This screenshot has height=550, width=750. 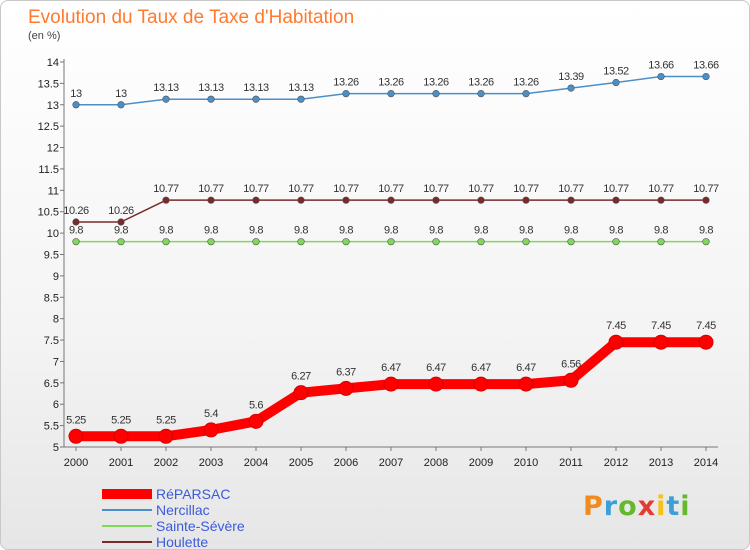 What do you see at coordinates (628, 506) in the screenshot?
I see `logo-letter: o` at bounding box center [628, 506].